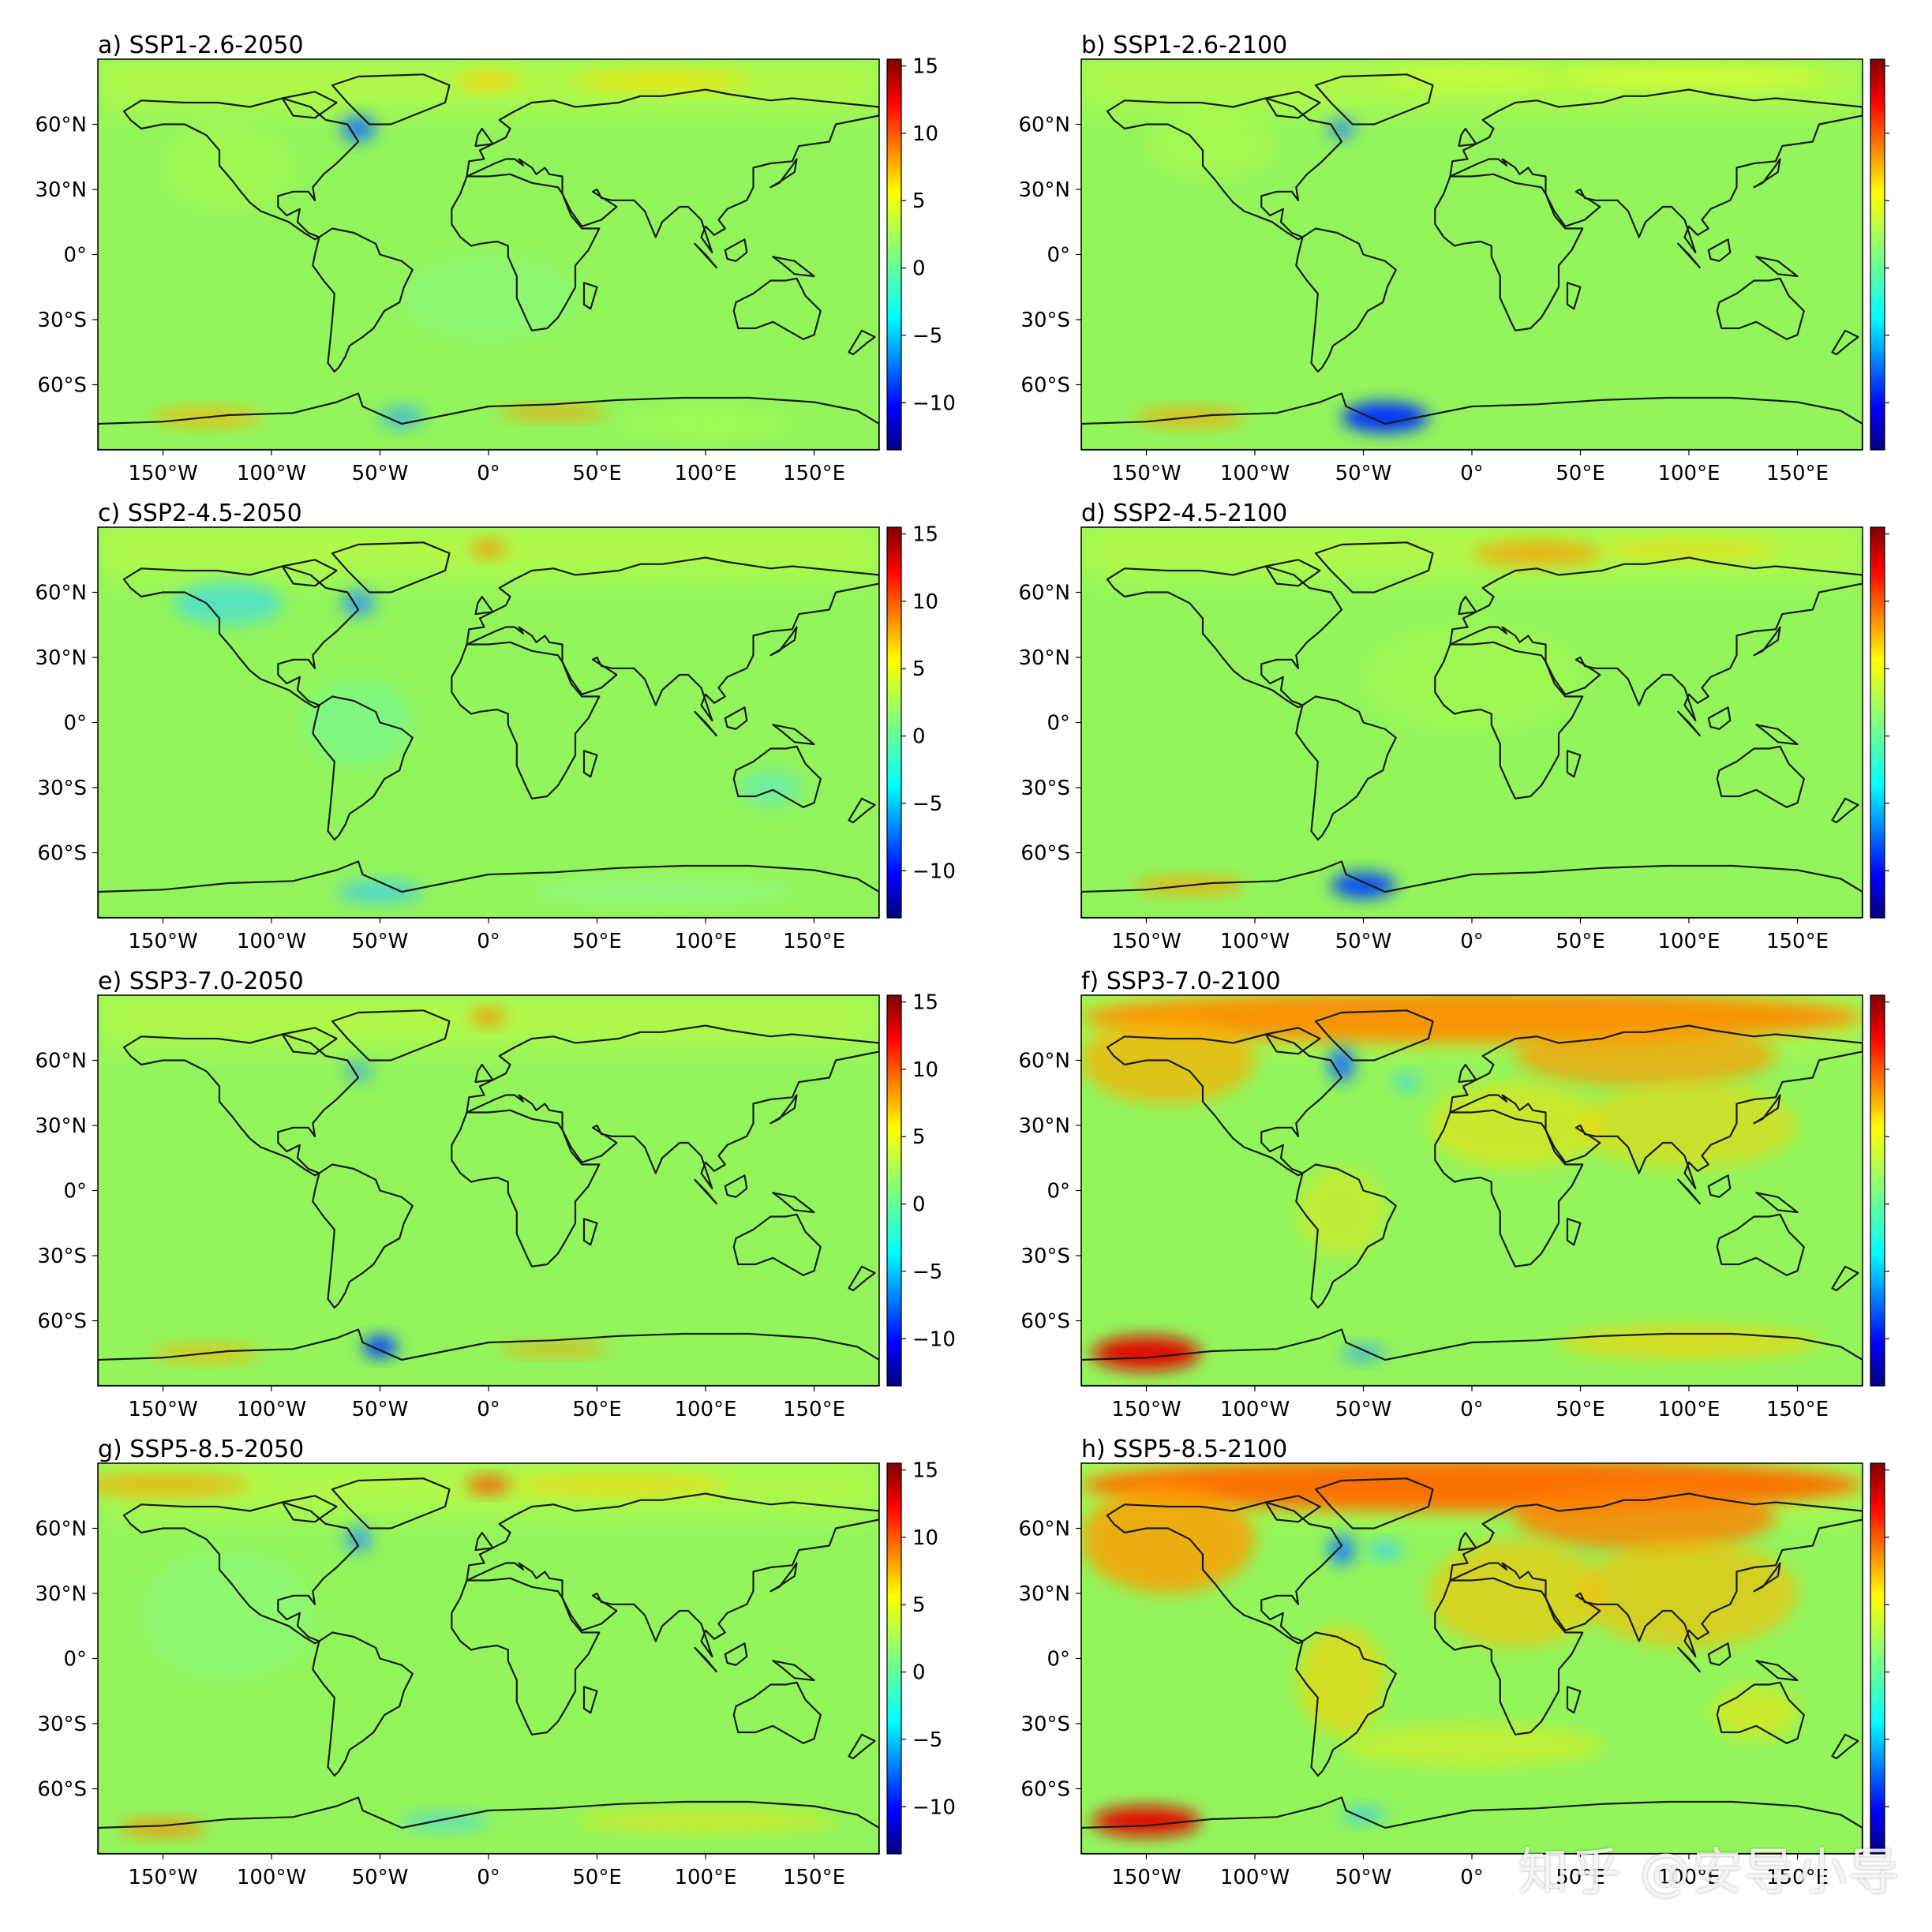 This screenshot has width=1932, height=1932. Describe the element at coordinates (894, 254) in the screenshot. I see `colorbar-gradient` at that location.